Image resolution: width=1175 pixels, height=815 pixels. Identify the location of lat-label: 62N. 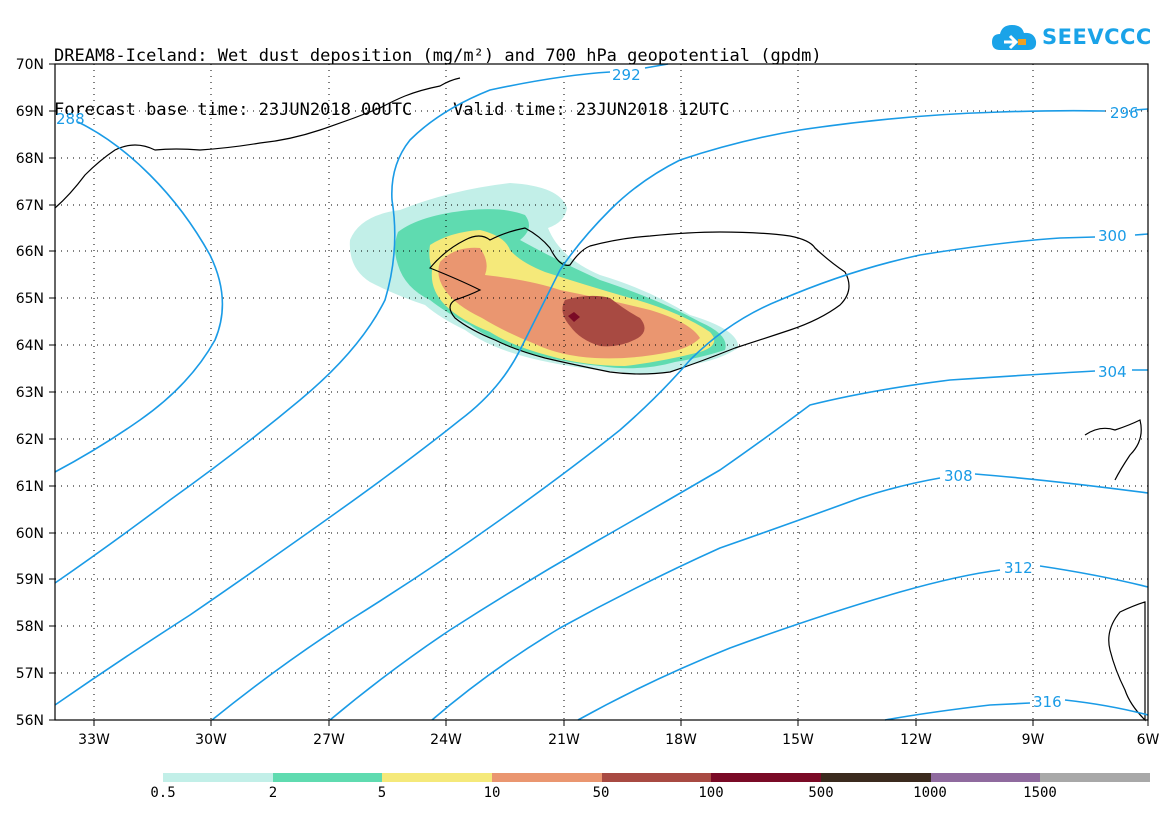
(30, 440).